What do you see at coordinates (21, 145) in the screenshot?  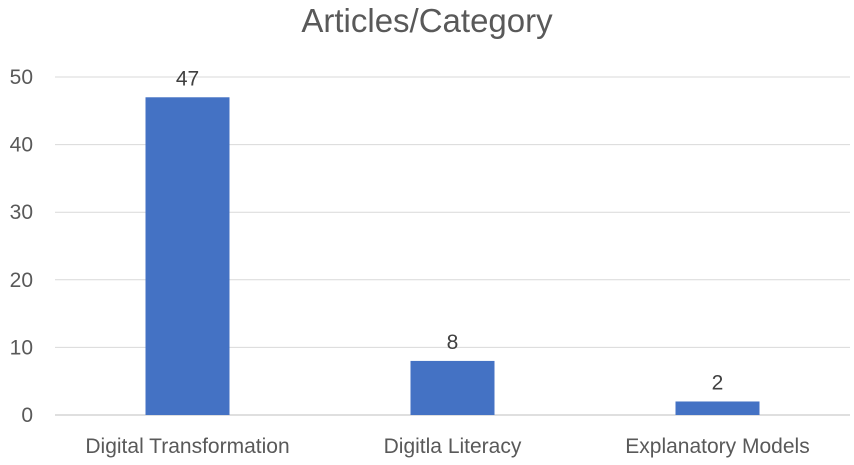 I see `y-tick-label: 40` at bounding box center [21, 145].